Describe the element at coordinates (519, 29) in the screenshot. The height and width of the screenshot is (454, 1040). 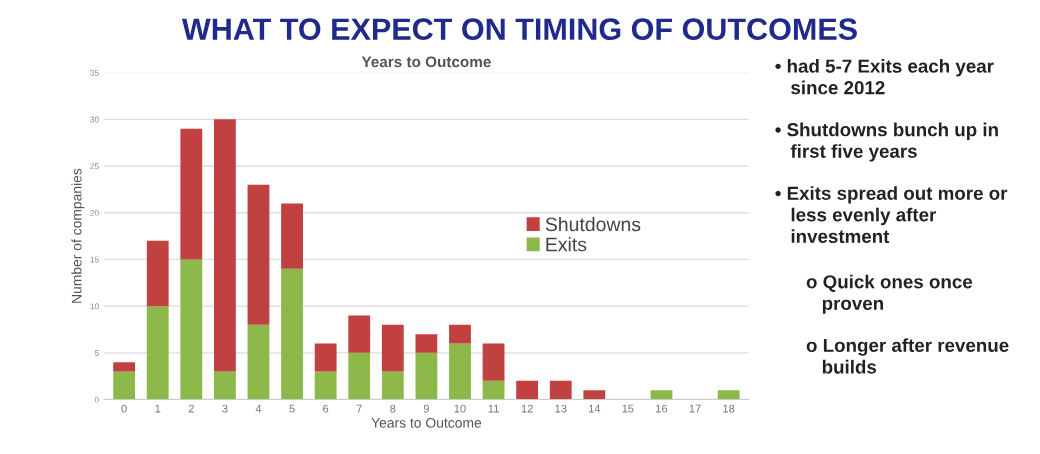
I see `chart-title: WHAT TO EXPECT ON TIMING OF OUTCOMES` at that location.